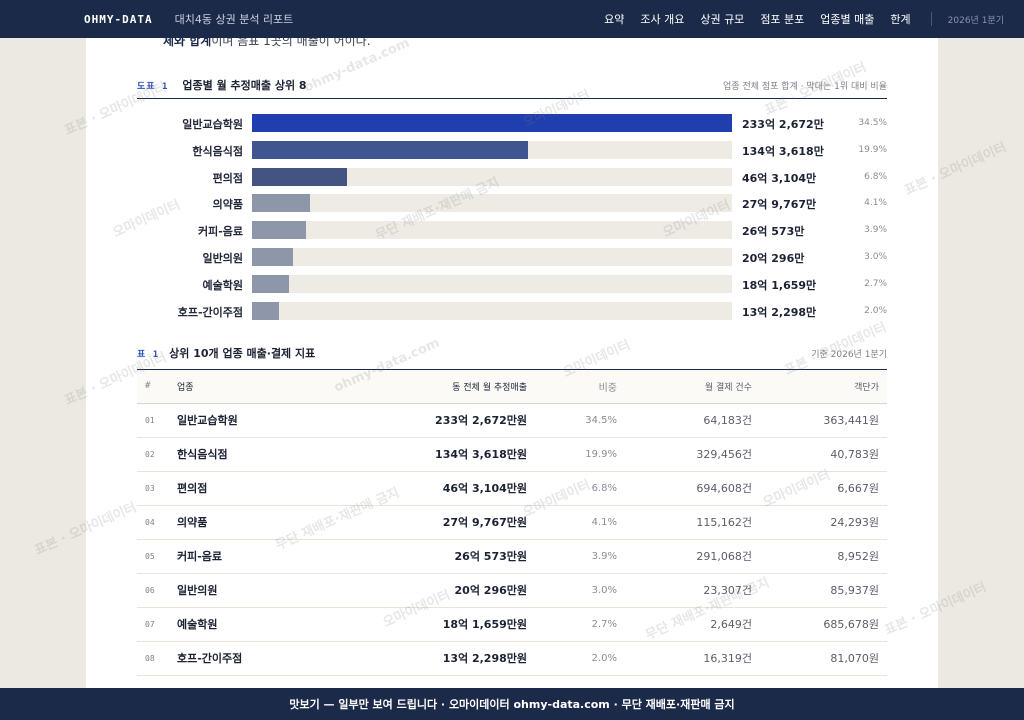  I want to click on row-sales: 18억 1,659만원, so click(442, 624).